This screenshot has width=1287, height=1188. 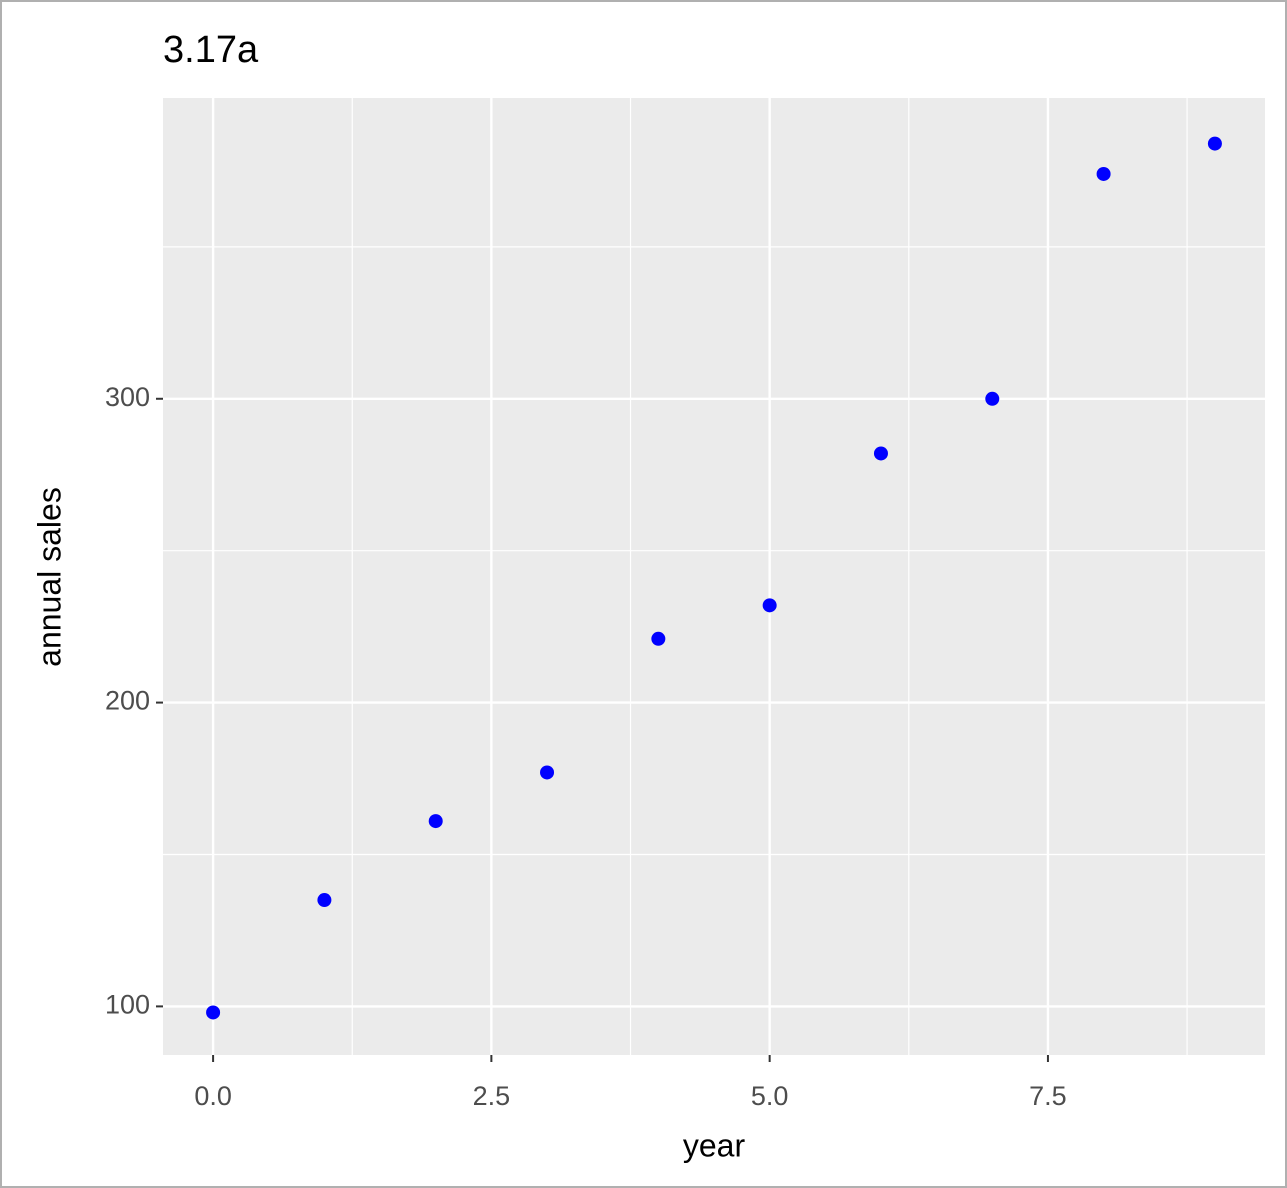 I want to click on y-tick-label: 200, so click(x=127, y=701).